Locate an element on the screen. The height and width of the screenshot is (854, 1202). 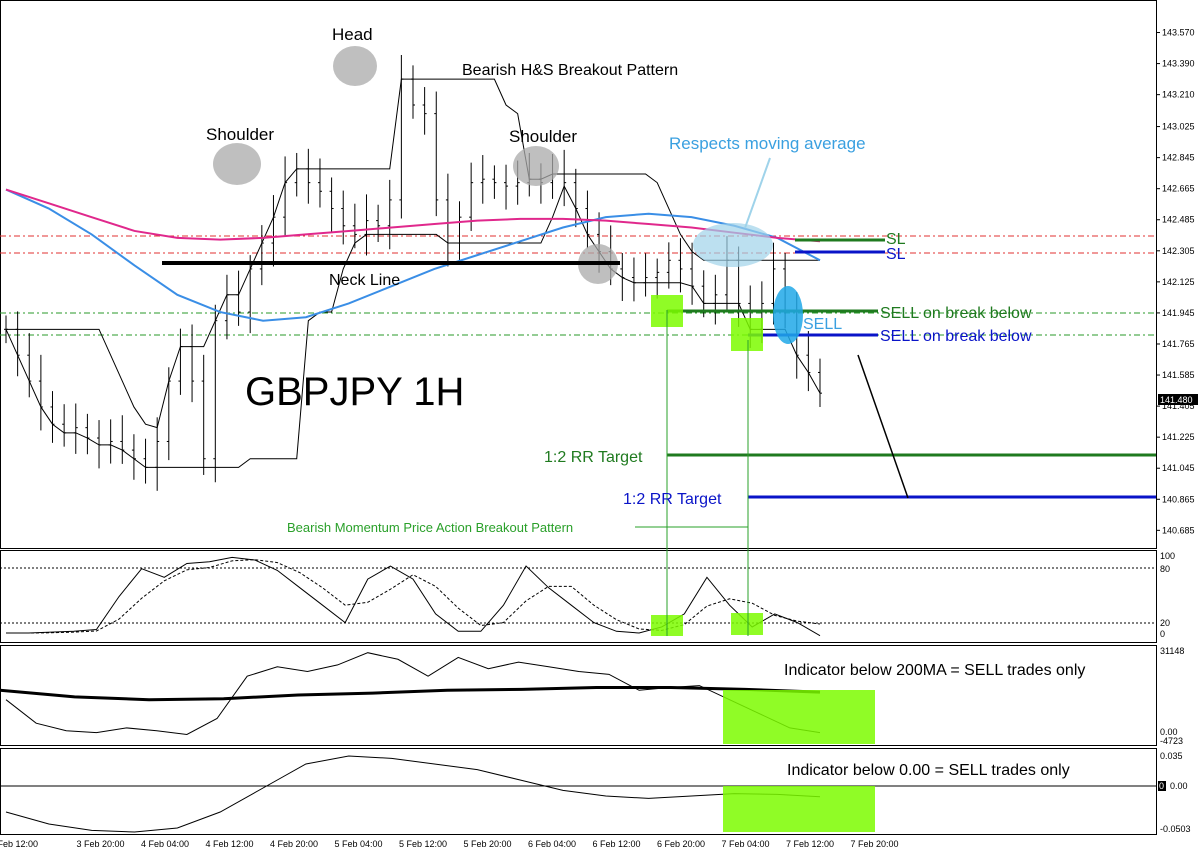
price-tick-label: 143.390 is located at coordinates (1178, 64).